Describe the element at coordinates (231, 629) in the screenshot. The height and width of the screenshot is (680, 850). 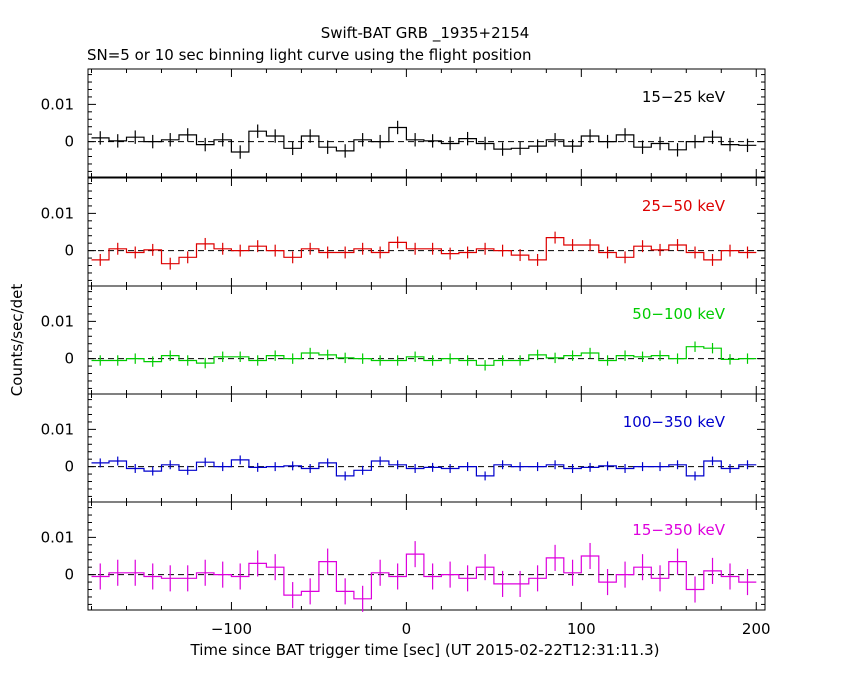
I see `x-tick-label: −100` at that location.